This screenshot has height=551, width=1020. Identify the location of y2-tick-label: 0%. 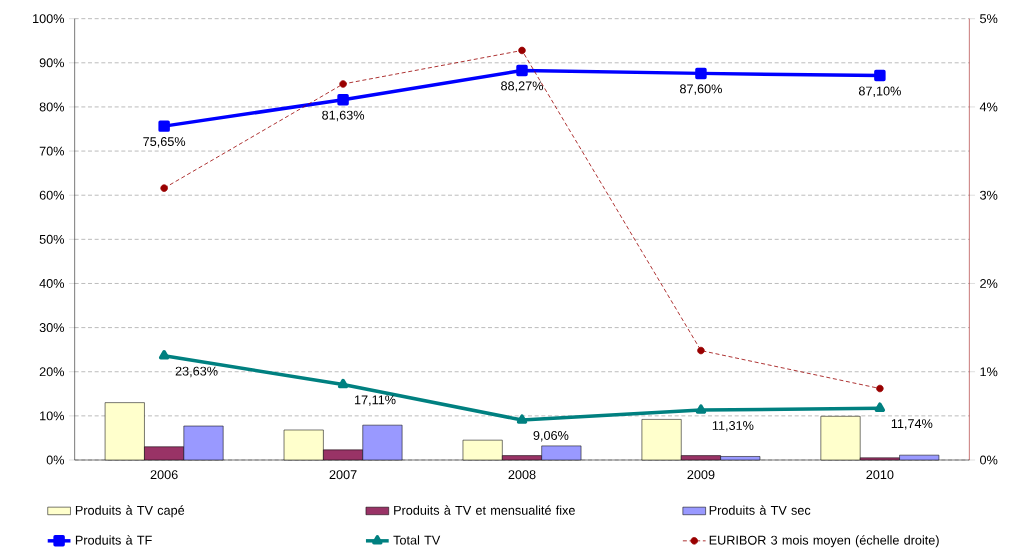
(989, 460).